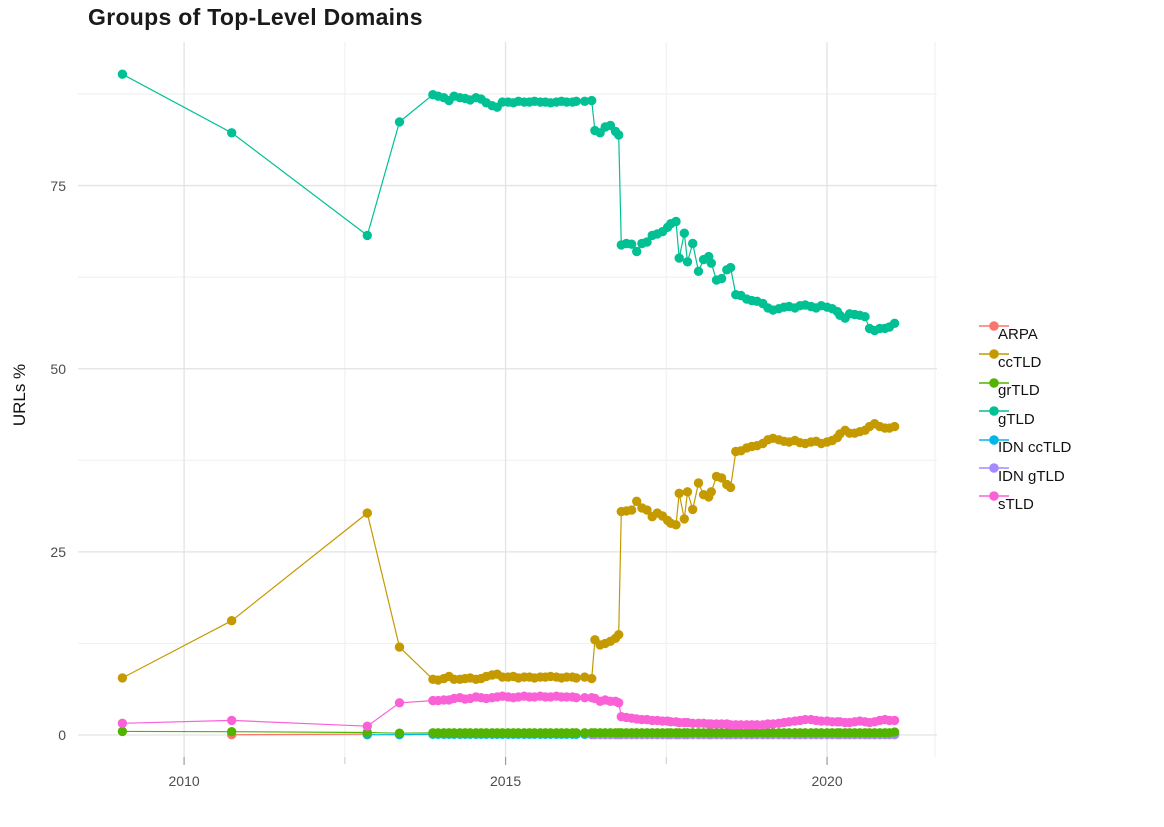  Describe the element at coordinates (1031, 476) in the screenshot. I see `legend-item-label: IDN gTLD` at that location.